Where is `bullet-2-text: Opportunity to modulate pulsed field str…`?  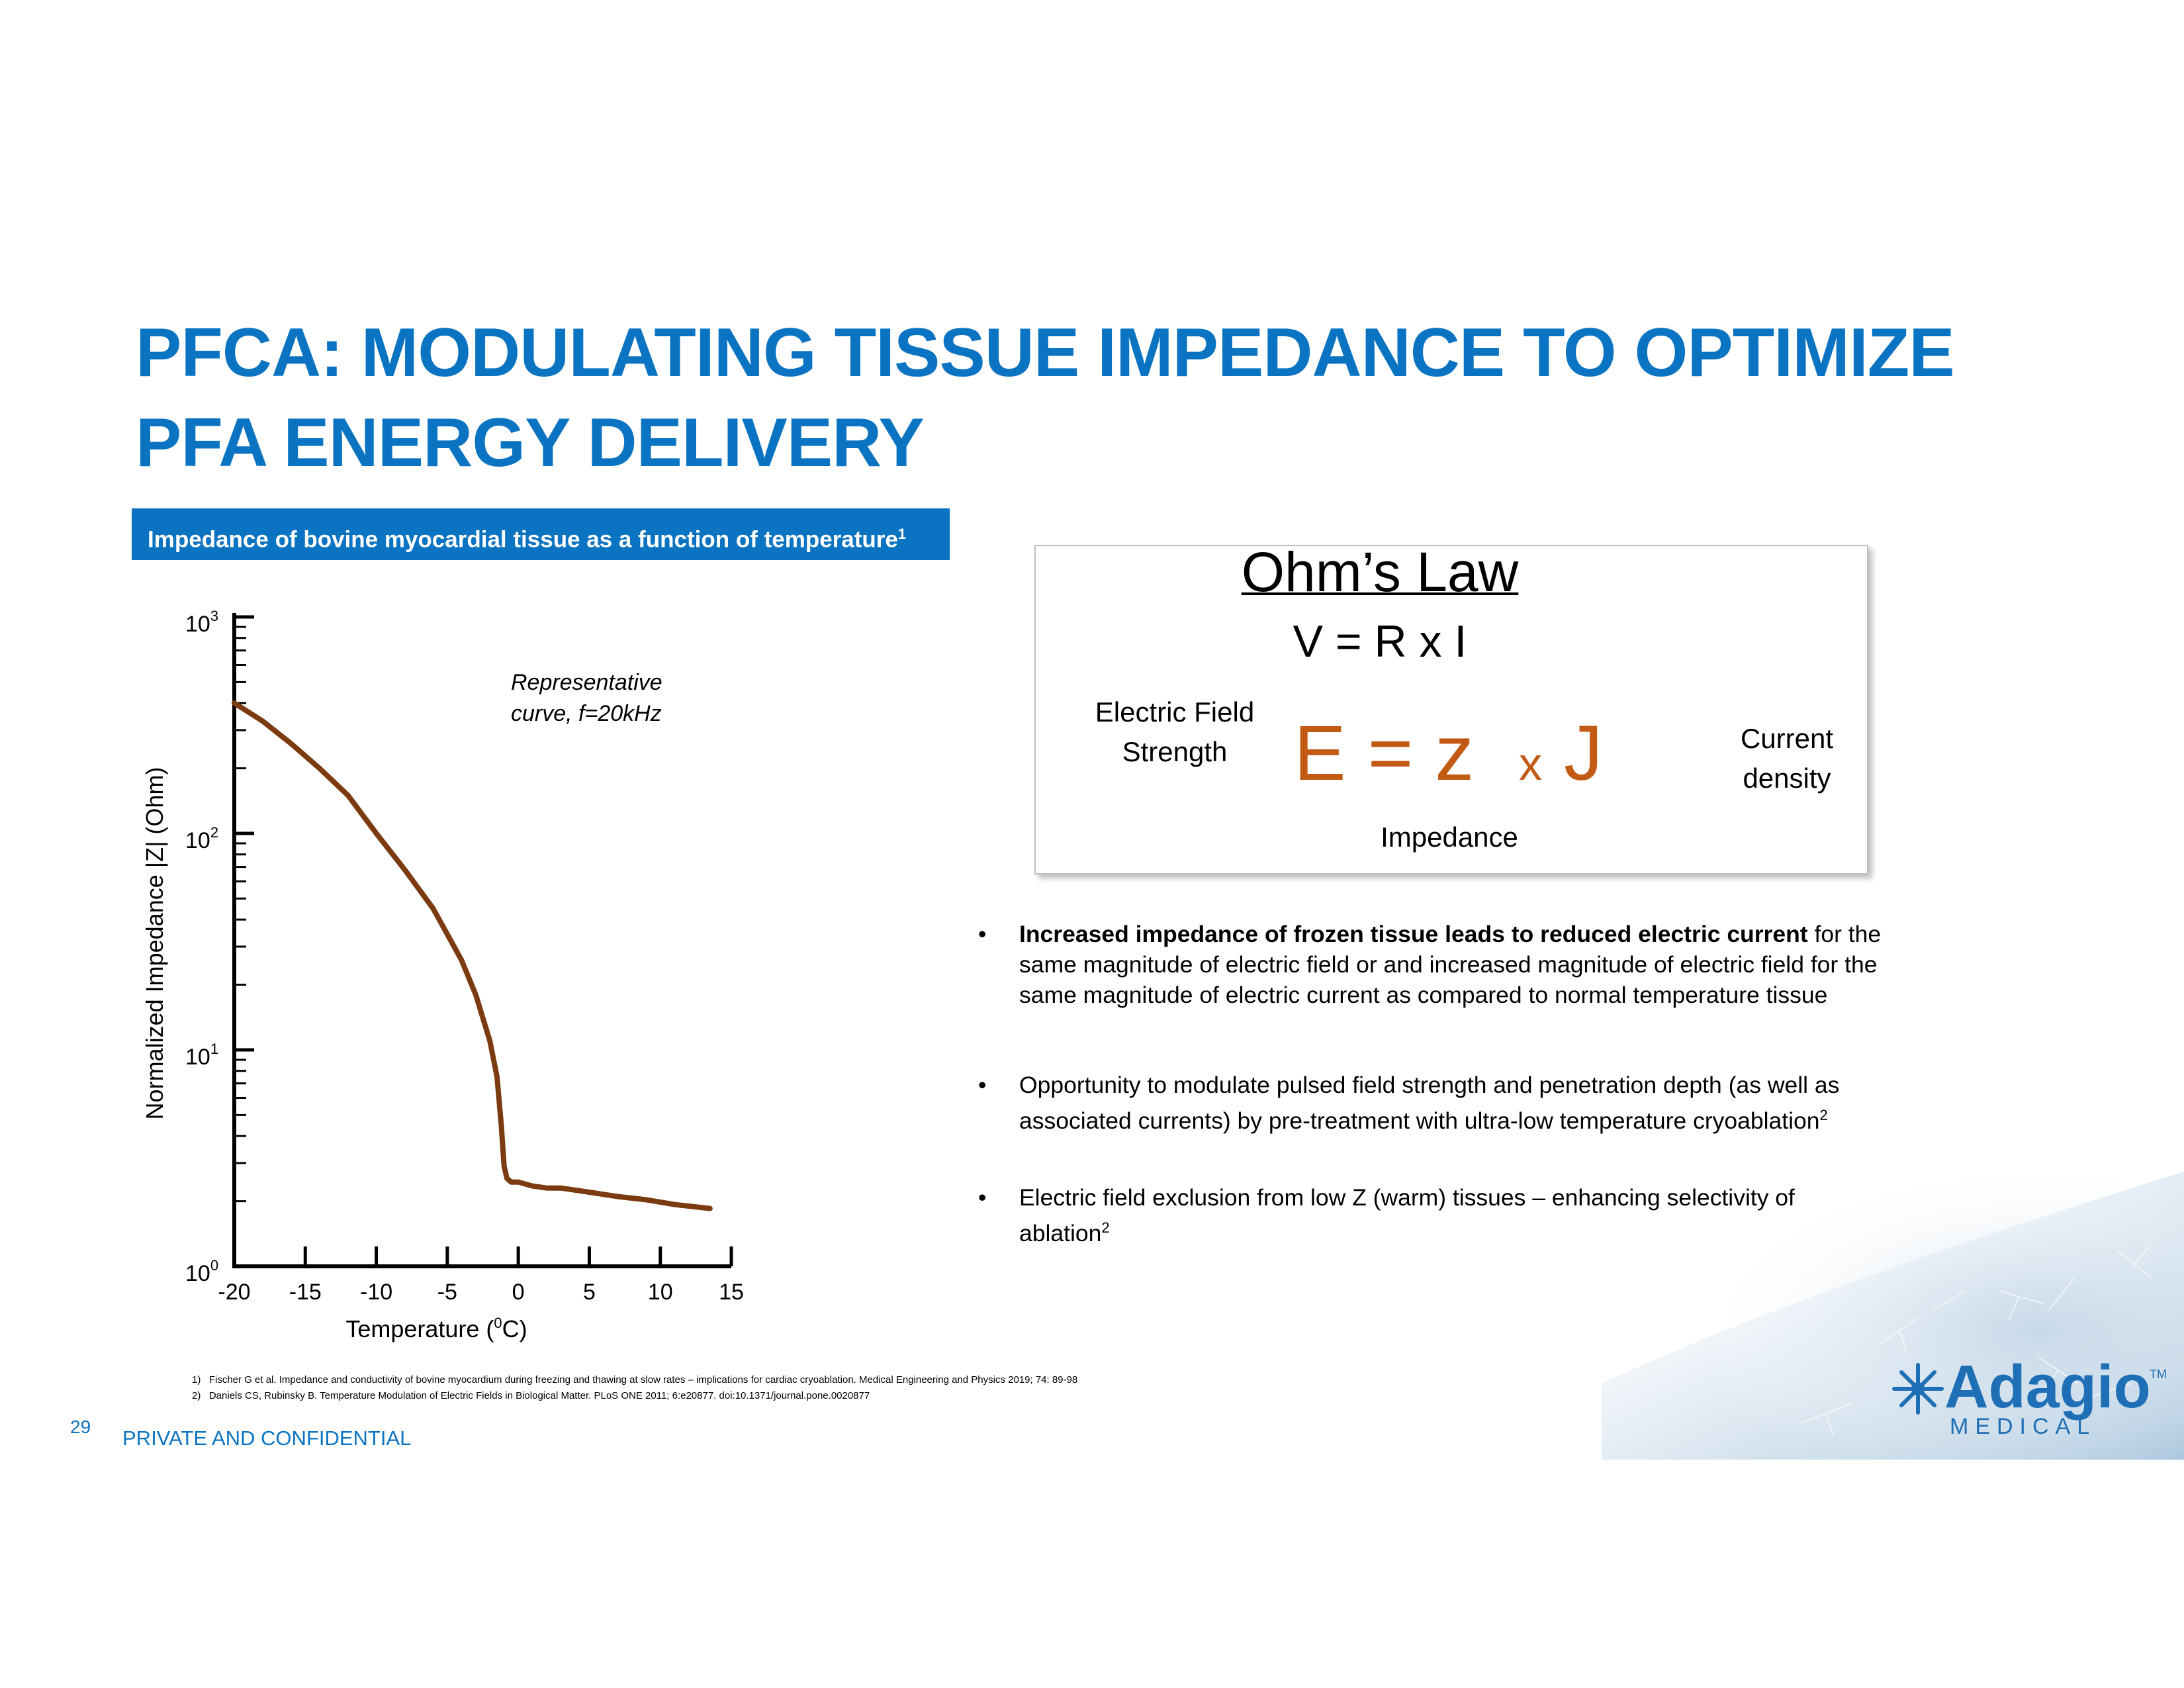 bullet-2-text: Opportunity to modulate pulsed field str… is located at coordinates (1430, 1103).